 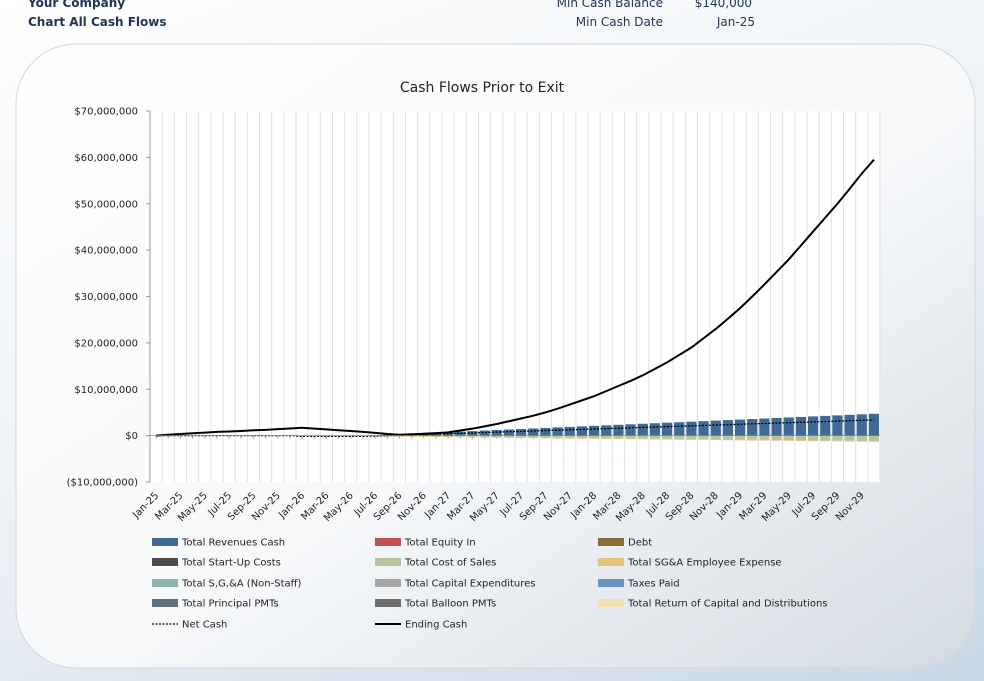 What do you see at coordinates (450, 563) in the screenshot?
I see `legend-label: Total Cost of Sales` at bounding box center [450, 563].